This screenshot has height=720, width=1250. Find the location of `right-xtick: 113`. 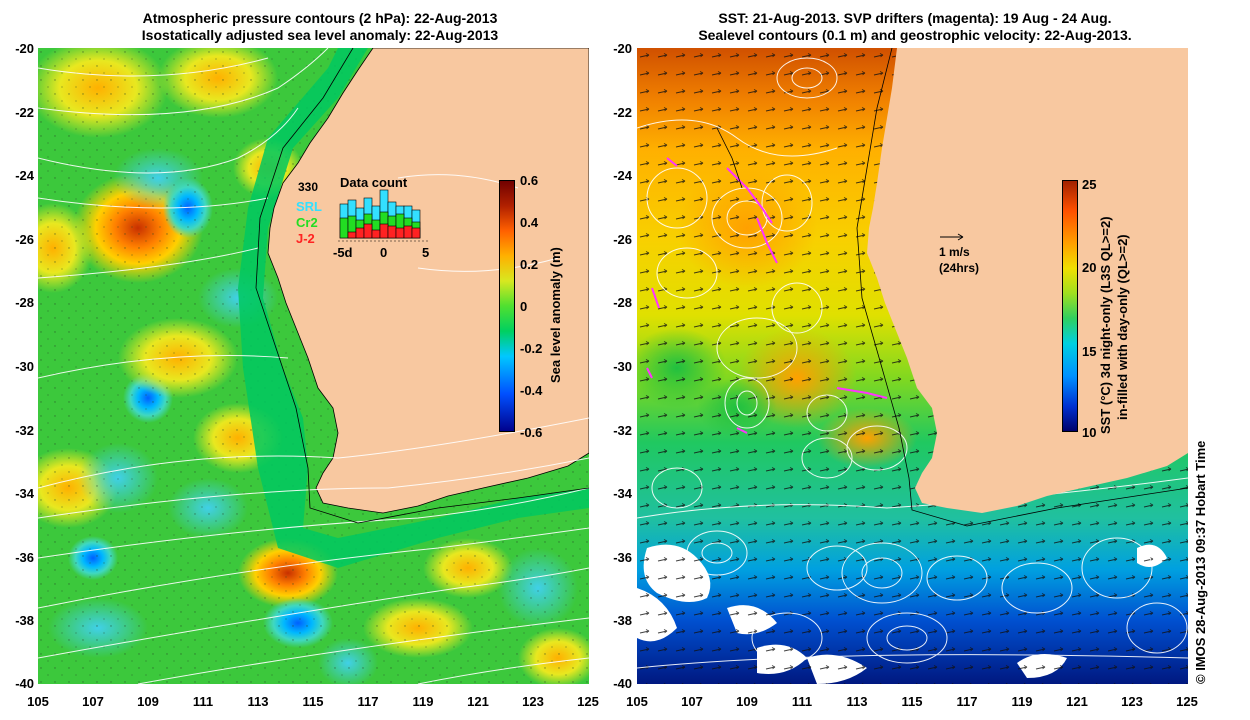

right-xtick: 113 is located at coordinates (857, 701).